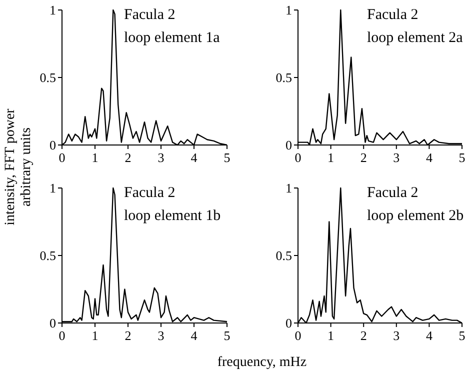 The height and width of the screenshot is (376, 474). I want to click on x-axis-title: frequency, mHz, so click(262, 362).